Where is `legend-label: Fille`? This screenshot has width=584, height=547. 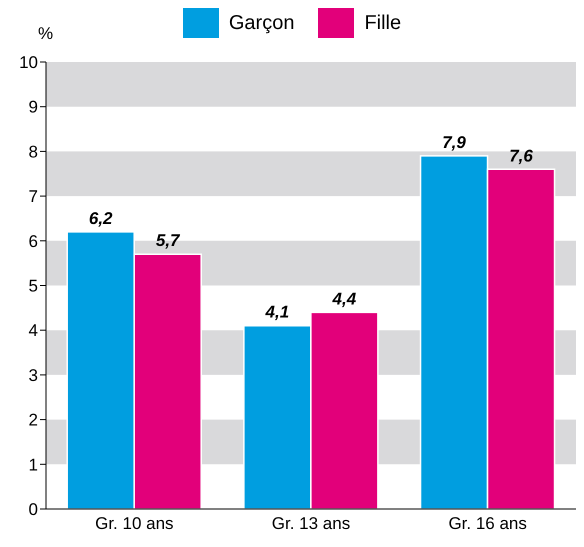
legend-label: Fille is located at coordinates (383, 23).